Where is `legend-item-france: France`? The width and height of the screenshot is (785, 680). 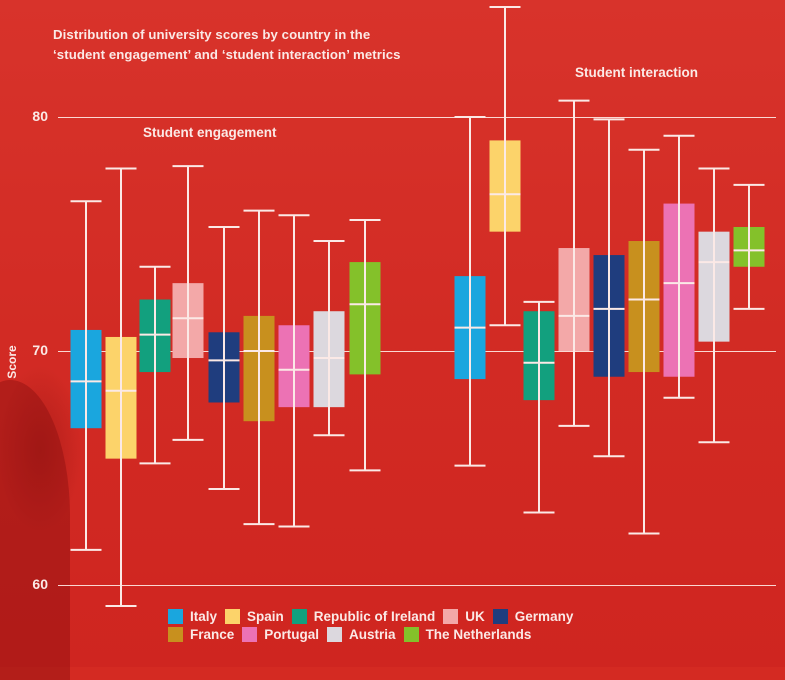 legend-item-france: France is located at coordinates (201, 634).